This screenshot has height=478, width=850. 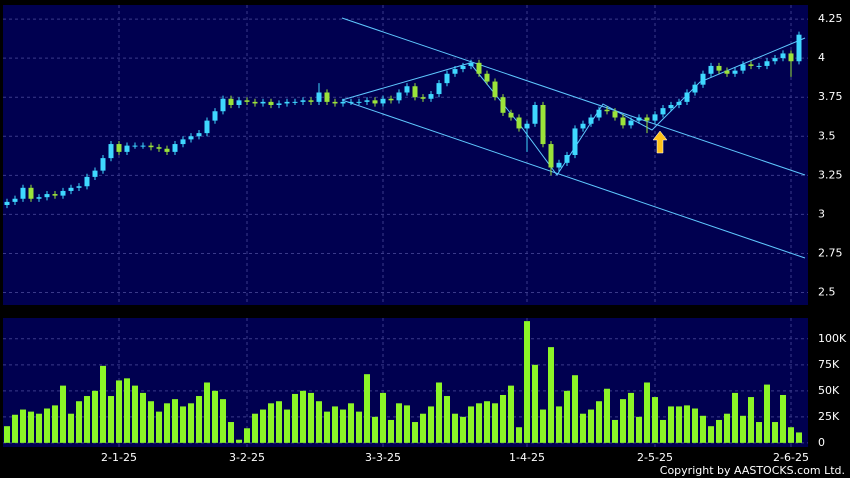 I want to click on y-tick-label: 25K, so click(x=829, y=416).